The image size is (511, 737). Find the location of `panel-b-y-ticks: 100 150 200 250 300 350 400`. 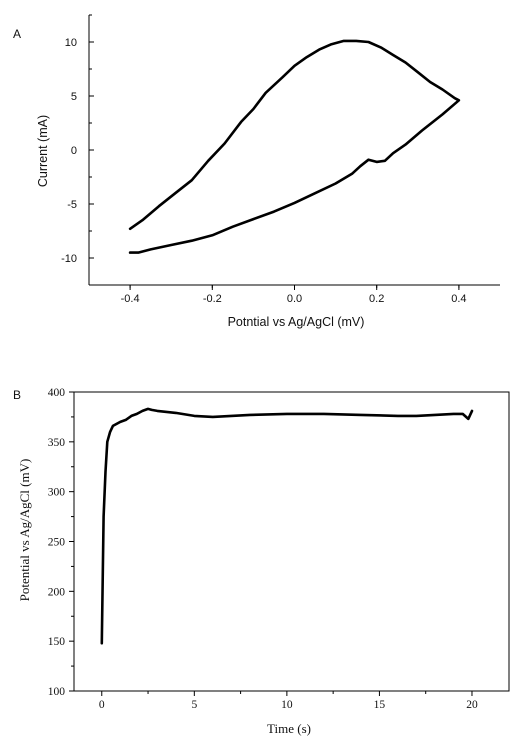

panel-b-y-ticks: 100 150 200 250 300 350 400 is located at coordinates (61, 542).